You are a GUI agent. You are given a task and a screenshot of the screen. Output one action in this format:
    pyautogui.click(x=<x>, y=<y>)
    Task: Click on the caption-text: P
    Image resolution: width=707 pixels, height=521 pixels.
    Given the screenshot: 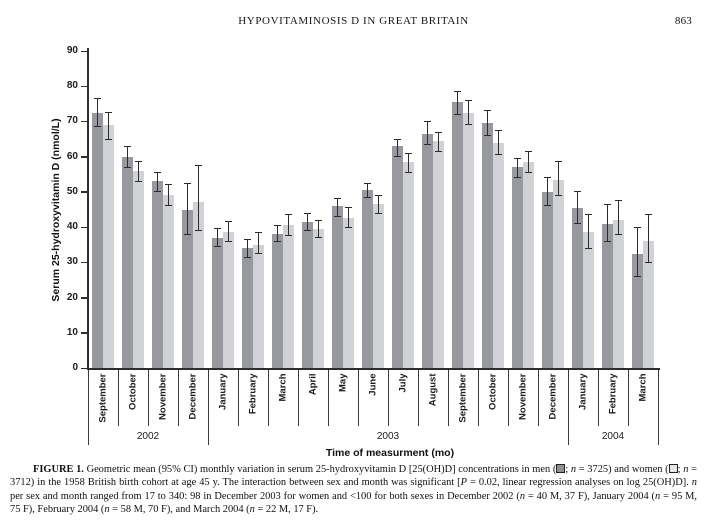 What is the action you would take?
    pyautogui.click(x=463, y=483)
    